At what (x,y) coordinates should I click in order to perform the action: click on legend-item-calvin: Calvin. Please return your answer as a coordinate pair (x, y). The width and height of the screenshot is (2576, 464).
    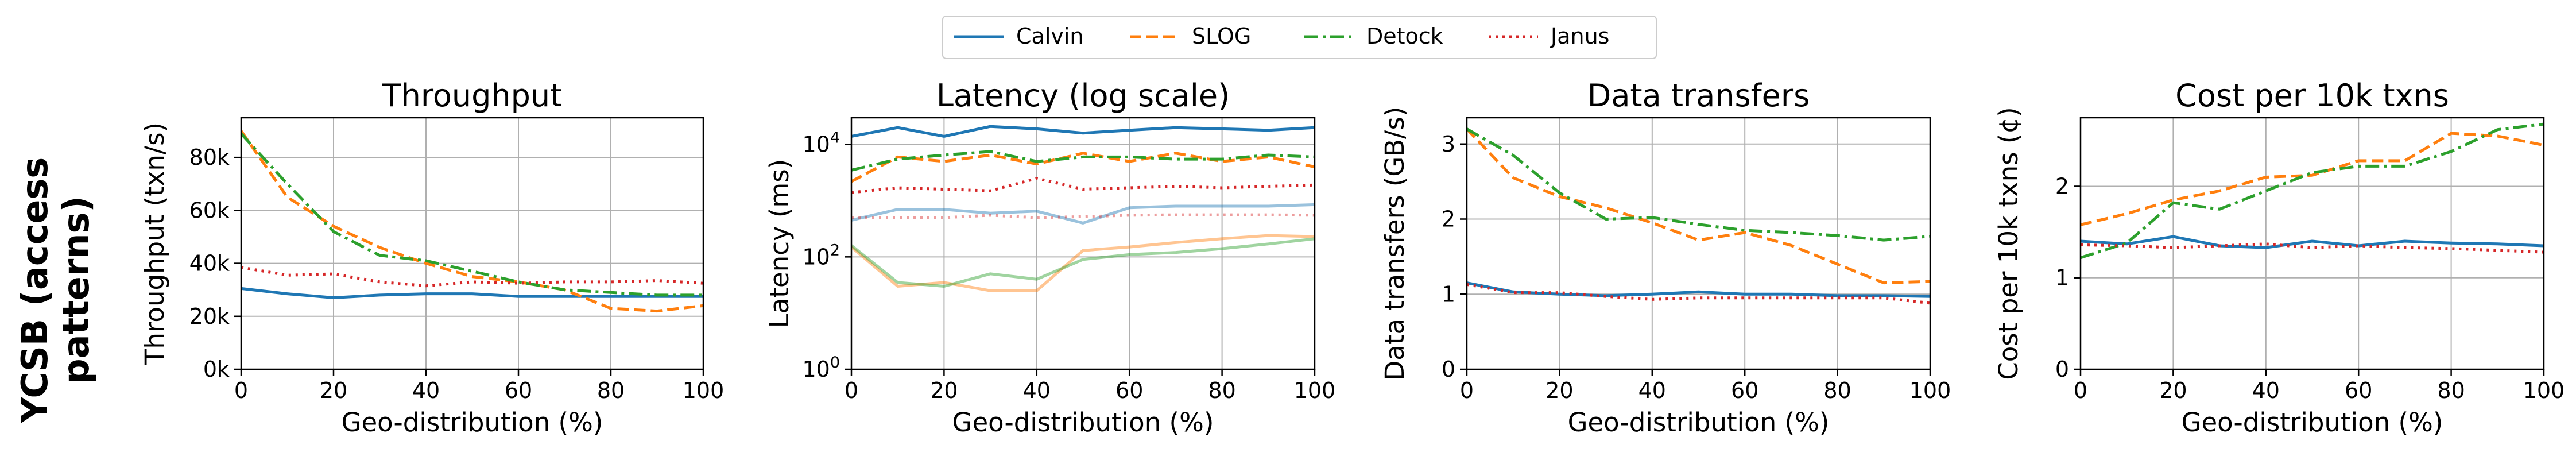
    Looking at the image, I should click on (1019, 36).